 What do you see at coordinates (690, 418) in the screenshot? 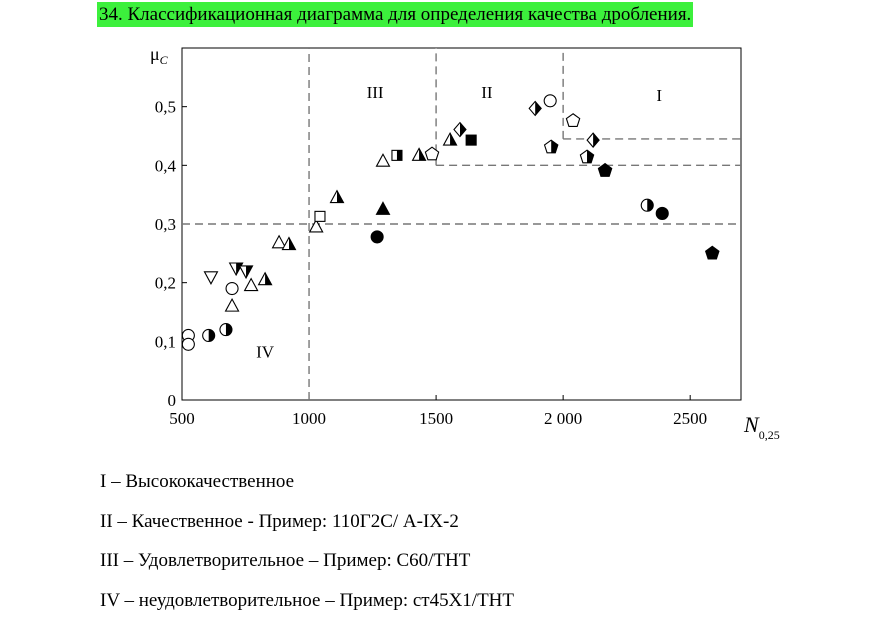
I see `x-tick-label: 2500` at bounding box center [690, 418].